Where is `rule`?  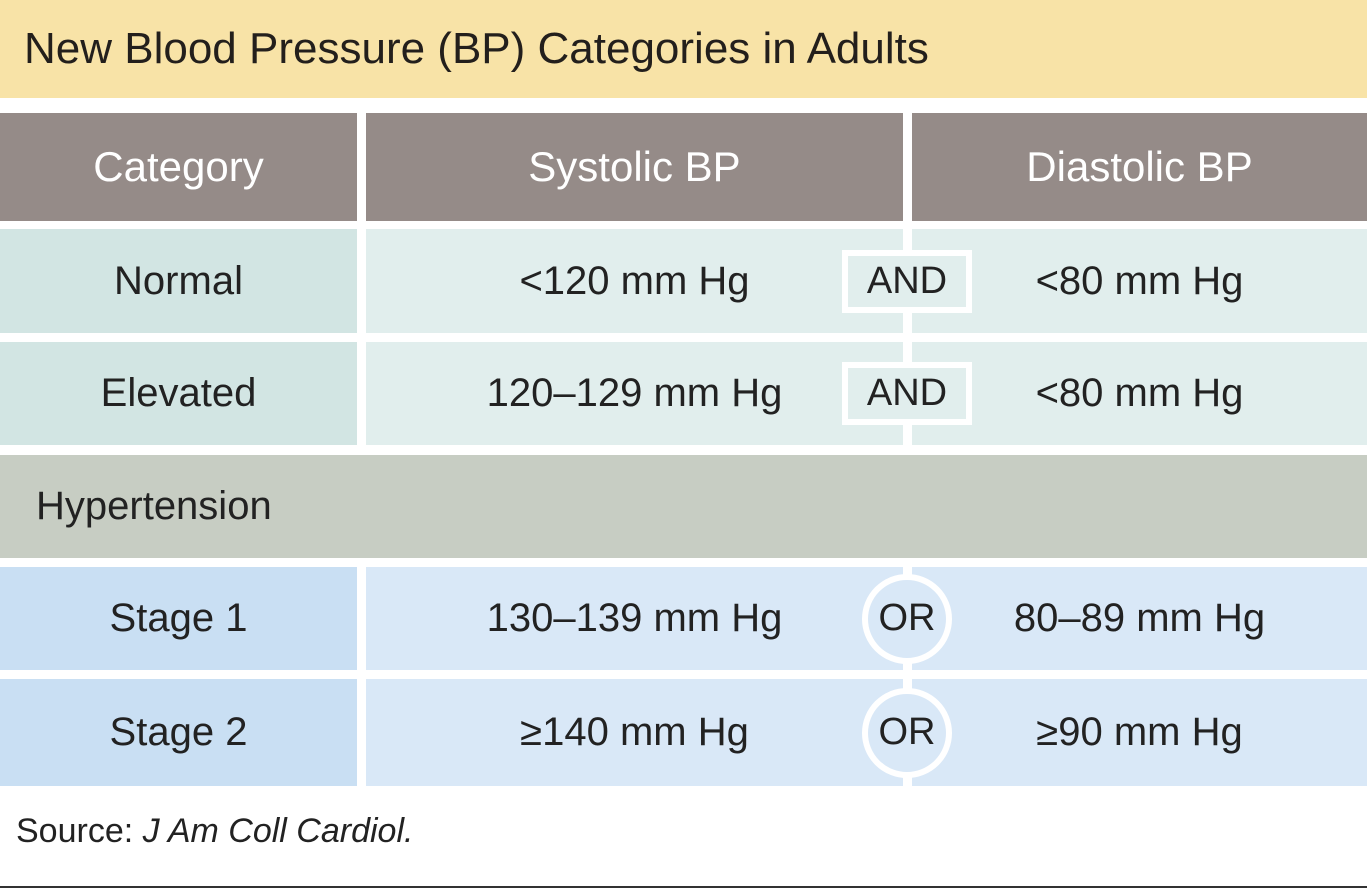
rule is located at coordinates (683, 887).